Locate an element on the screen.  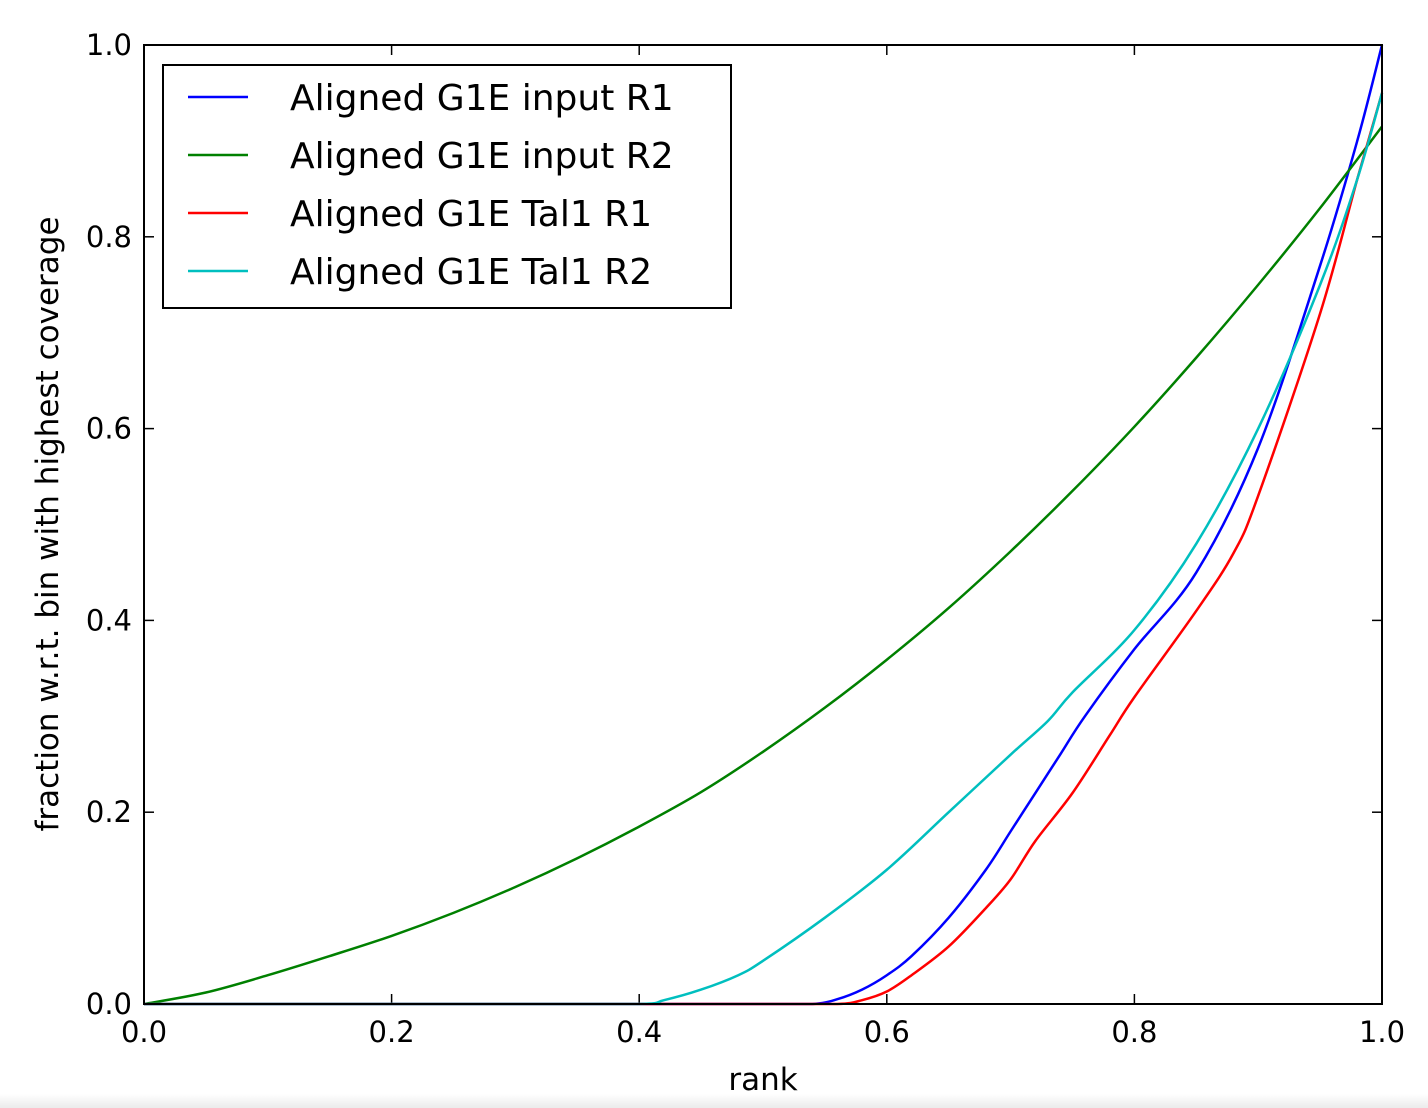
x-tick-label: 0.2 is located at coordinates (392, 1032).